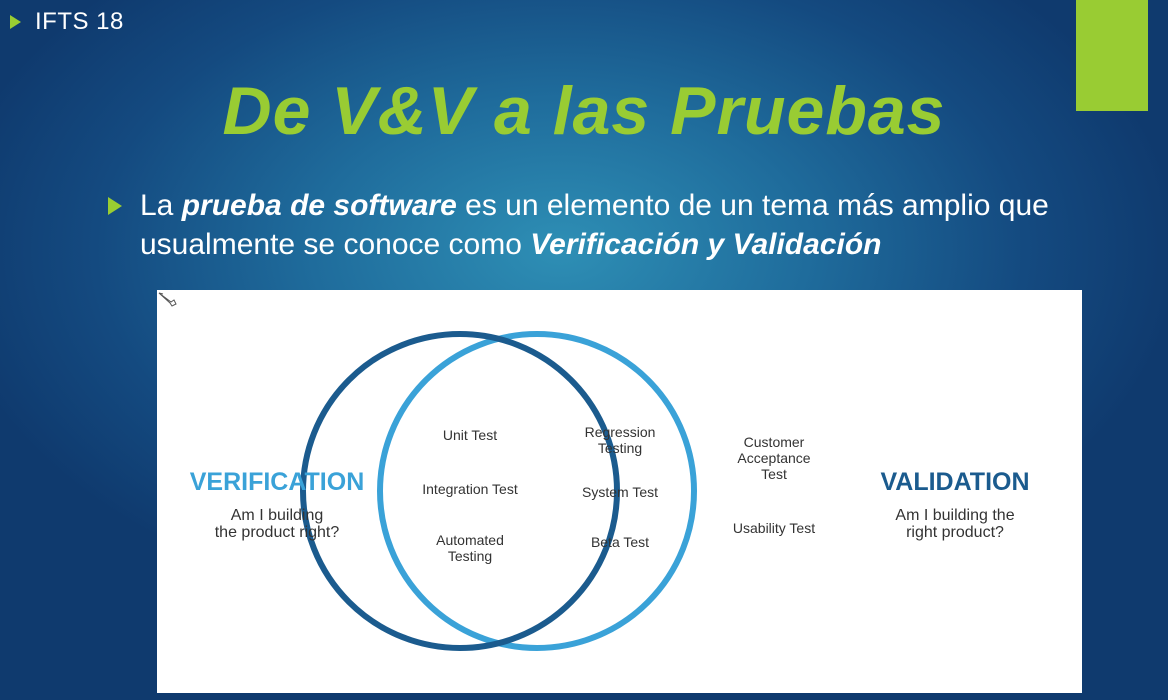  Describe the element at coordinates (470, 548) in the screenshot. I see `automated-testing-label: Automated Testing` at that location.